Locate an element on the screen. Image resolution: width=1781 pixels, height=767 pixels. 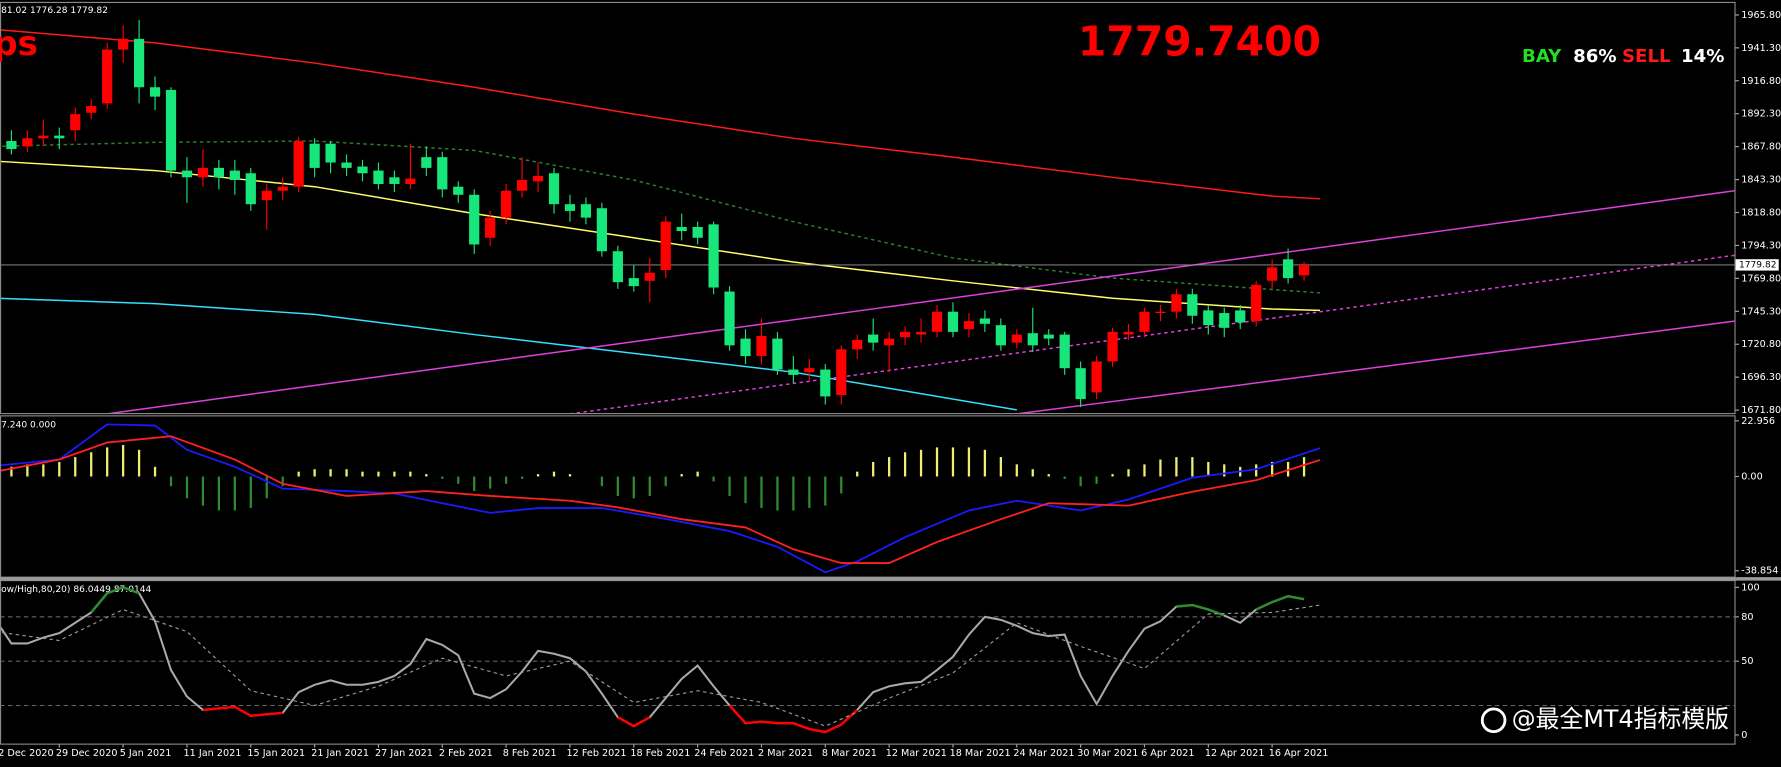
y-tick-label: 1769.80 is located at coordinates (1761, 278).